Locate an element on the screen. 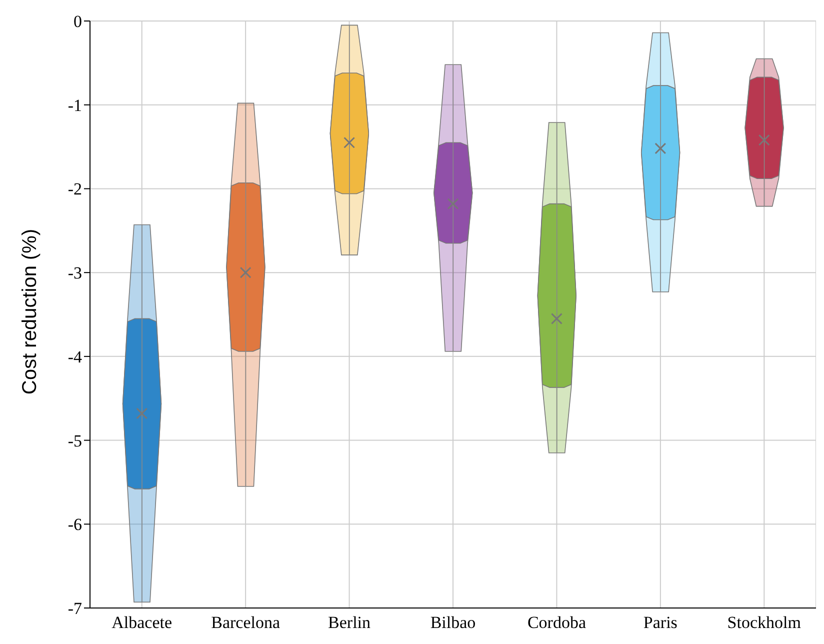 The width and height of the screenshot is (824, 644). x-tick-label: Bilbao is located at coordinates (453, 622).